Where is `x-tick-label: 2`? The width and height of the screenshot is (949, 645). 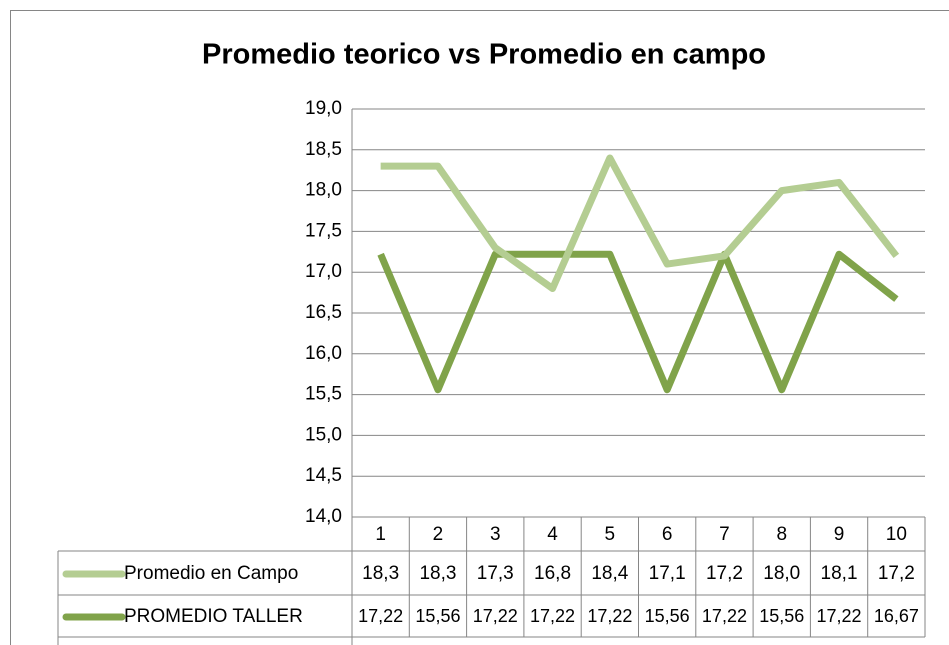
x-tick-label: 2 is located at coordinates (438, 534).